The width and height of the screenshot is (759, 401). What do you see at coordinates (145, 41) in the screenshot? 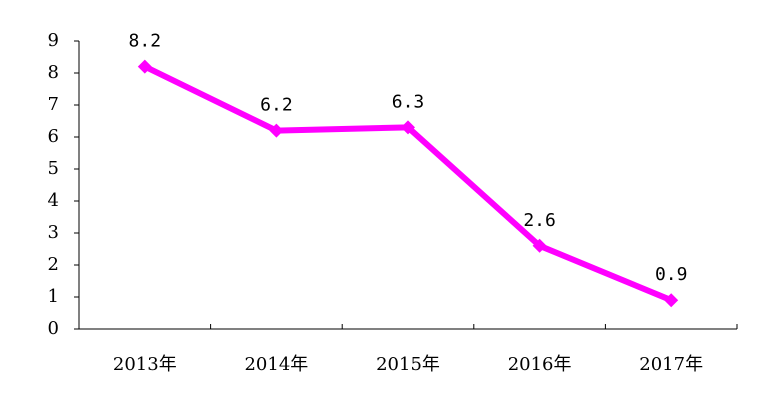
I see `data-label: 8.2` at bounding box center [145, 41].